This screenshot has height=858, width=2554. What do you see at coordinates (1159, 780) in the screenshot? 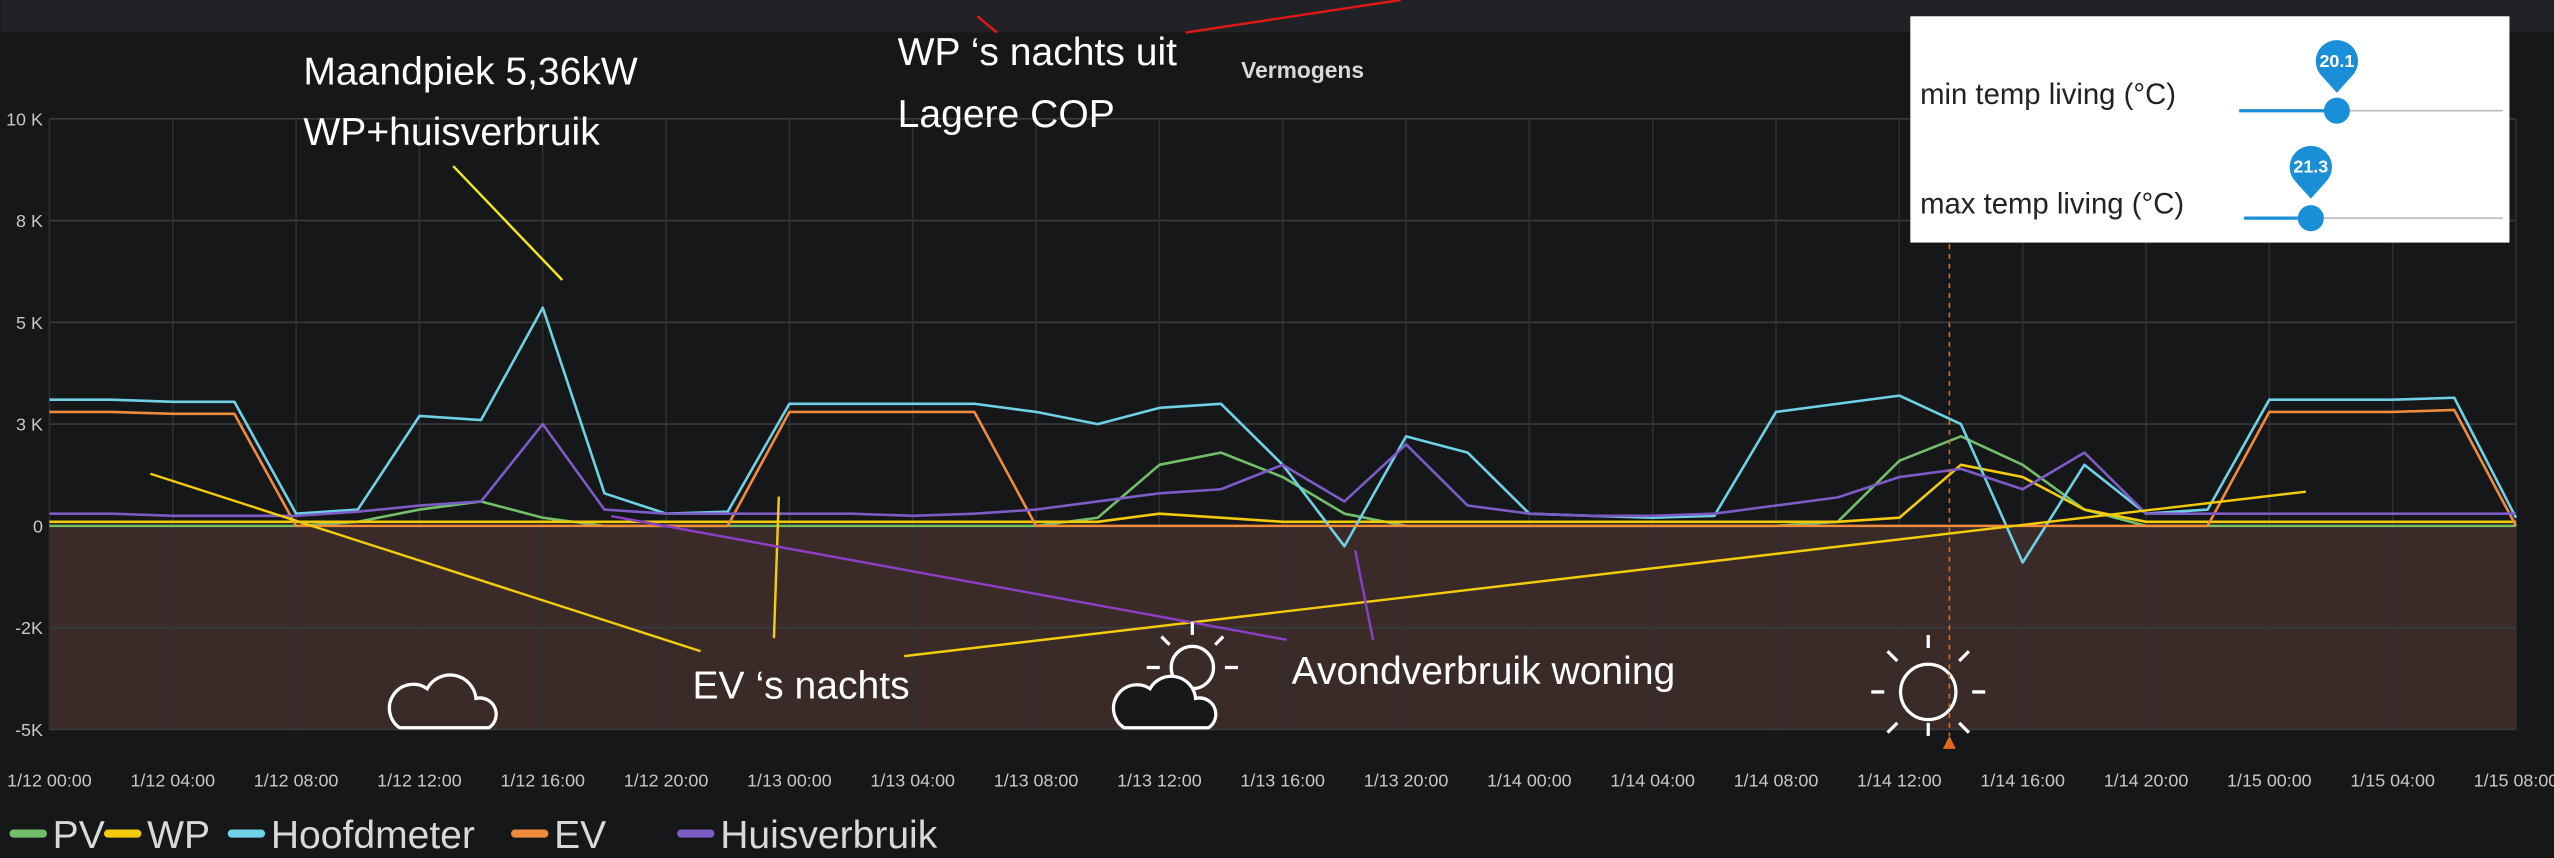
I see `x-tick-label: 1/13 12:00` at bounding box center [1159, 780].